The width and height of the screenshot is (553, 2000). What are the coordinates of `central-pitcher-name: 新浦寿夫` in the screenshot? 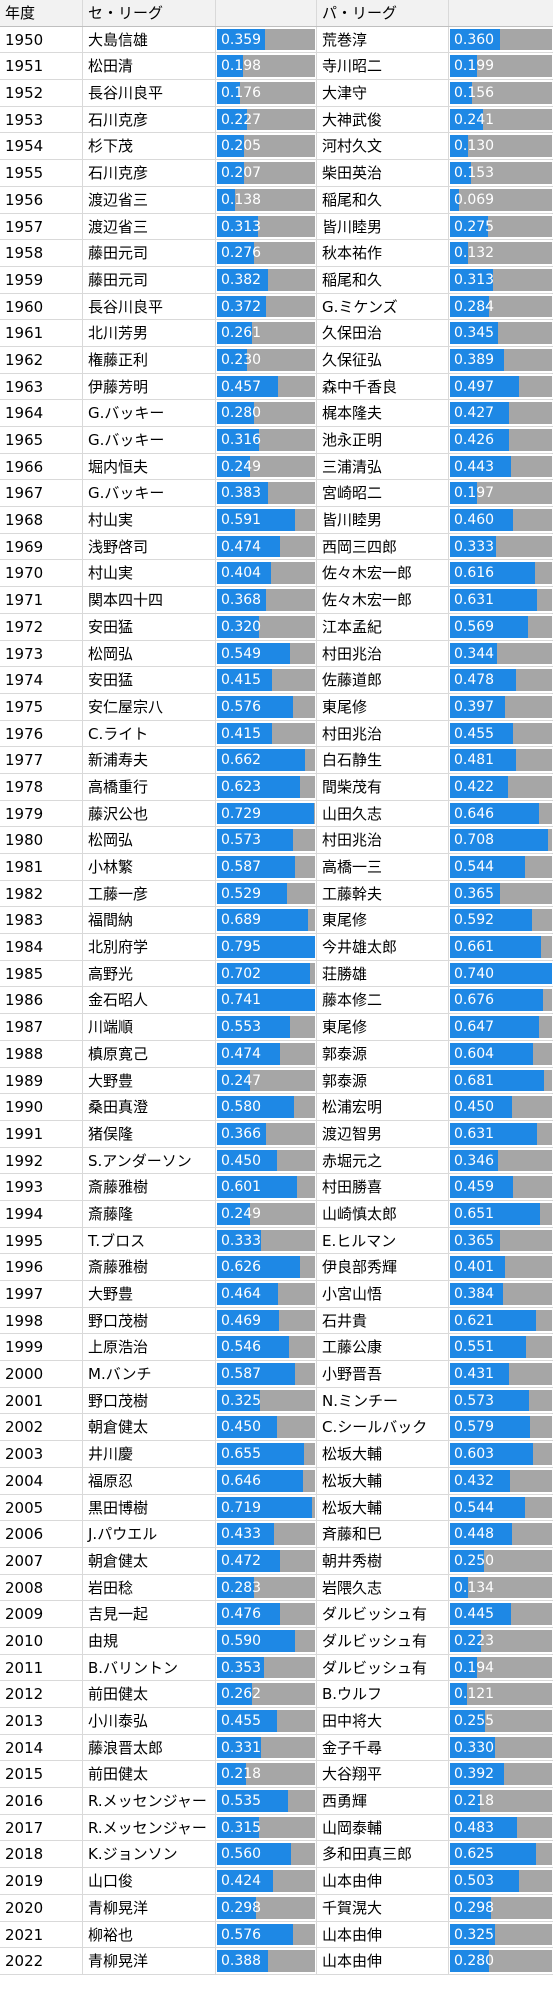 It's located at (149, 760).